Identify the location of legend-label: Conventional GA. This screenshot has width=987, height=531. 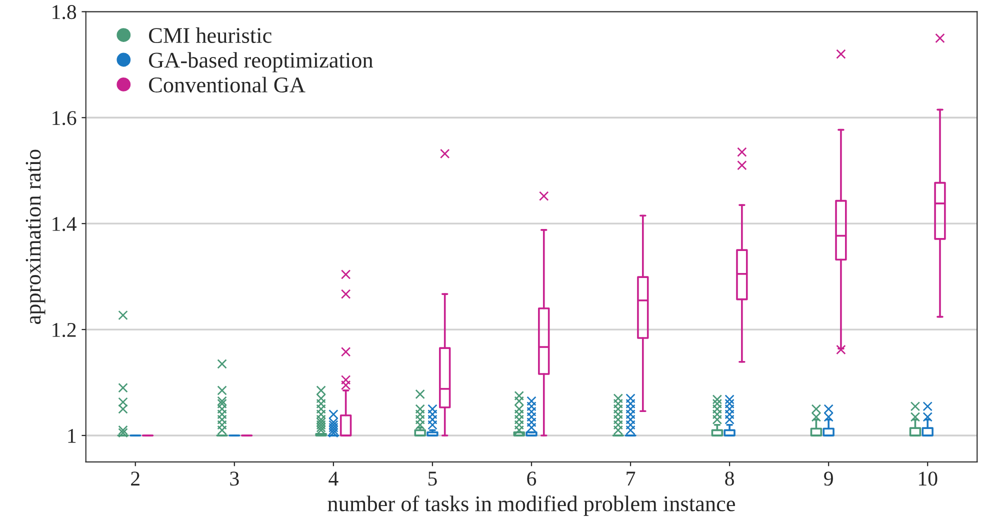
(227, 84).